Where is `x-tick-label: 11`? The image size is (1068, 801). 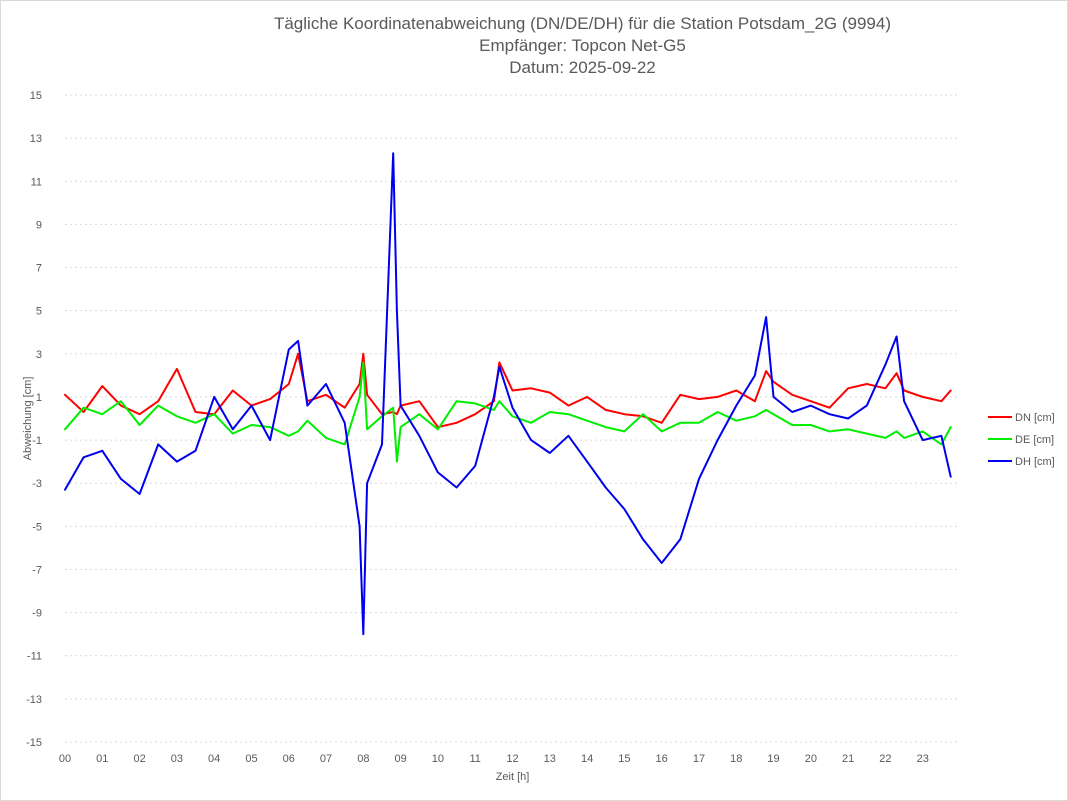 x-tick-label: 11 is located at coordinates (474, 759).